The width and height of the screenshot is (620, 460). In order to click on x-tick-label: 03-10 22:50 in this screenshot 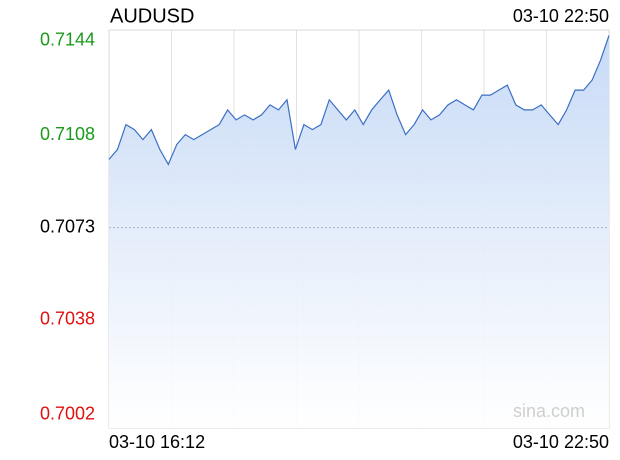, I will do `click(561, 442)`.